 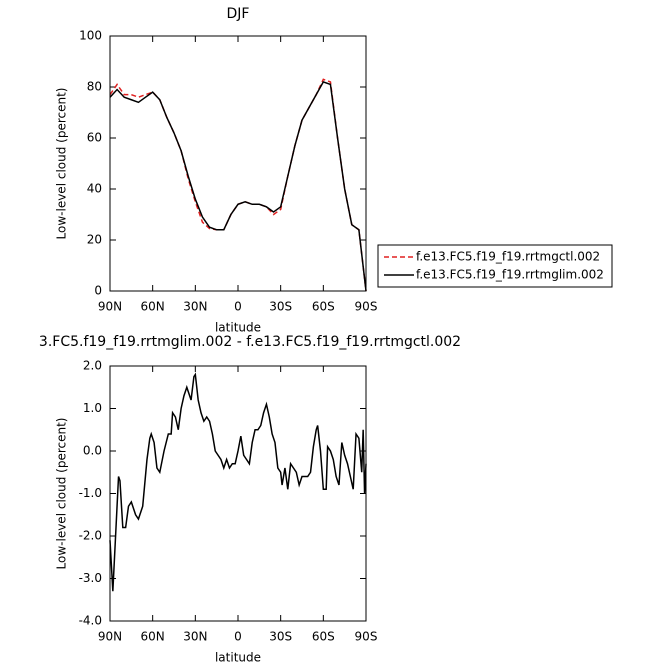 I want to click on y-tick-label: -4.0, so click(x=90, y=621).